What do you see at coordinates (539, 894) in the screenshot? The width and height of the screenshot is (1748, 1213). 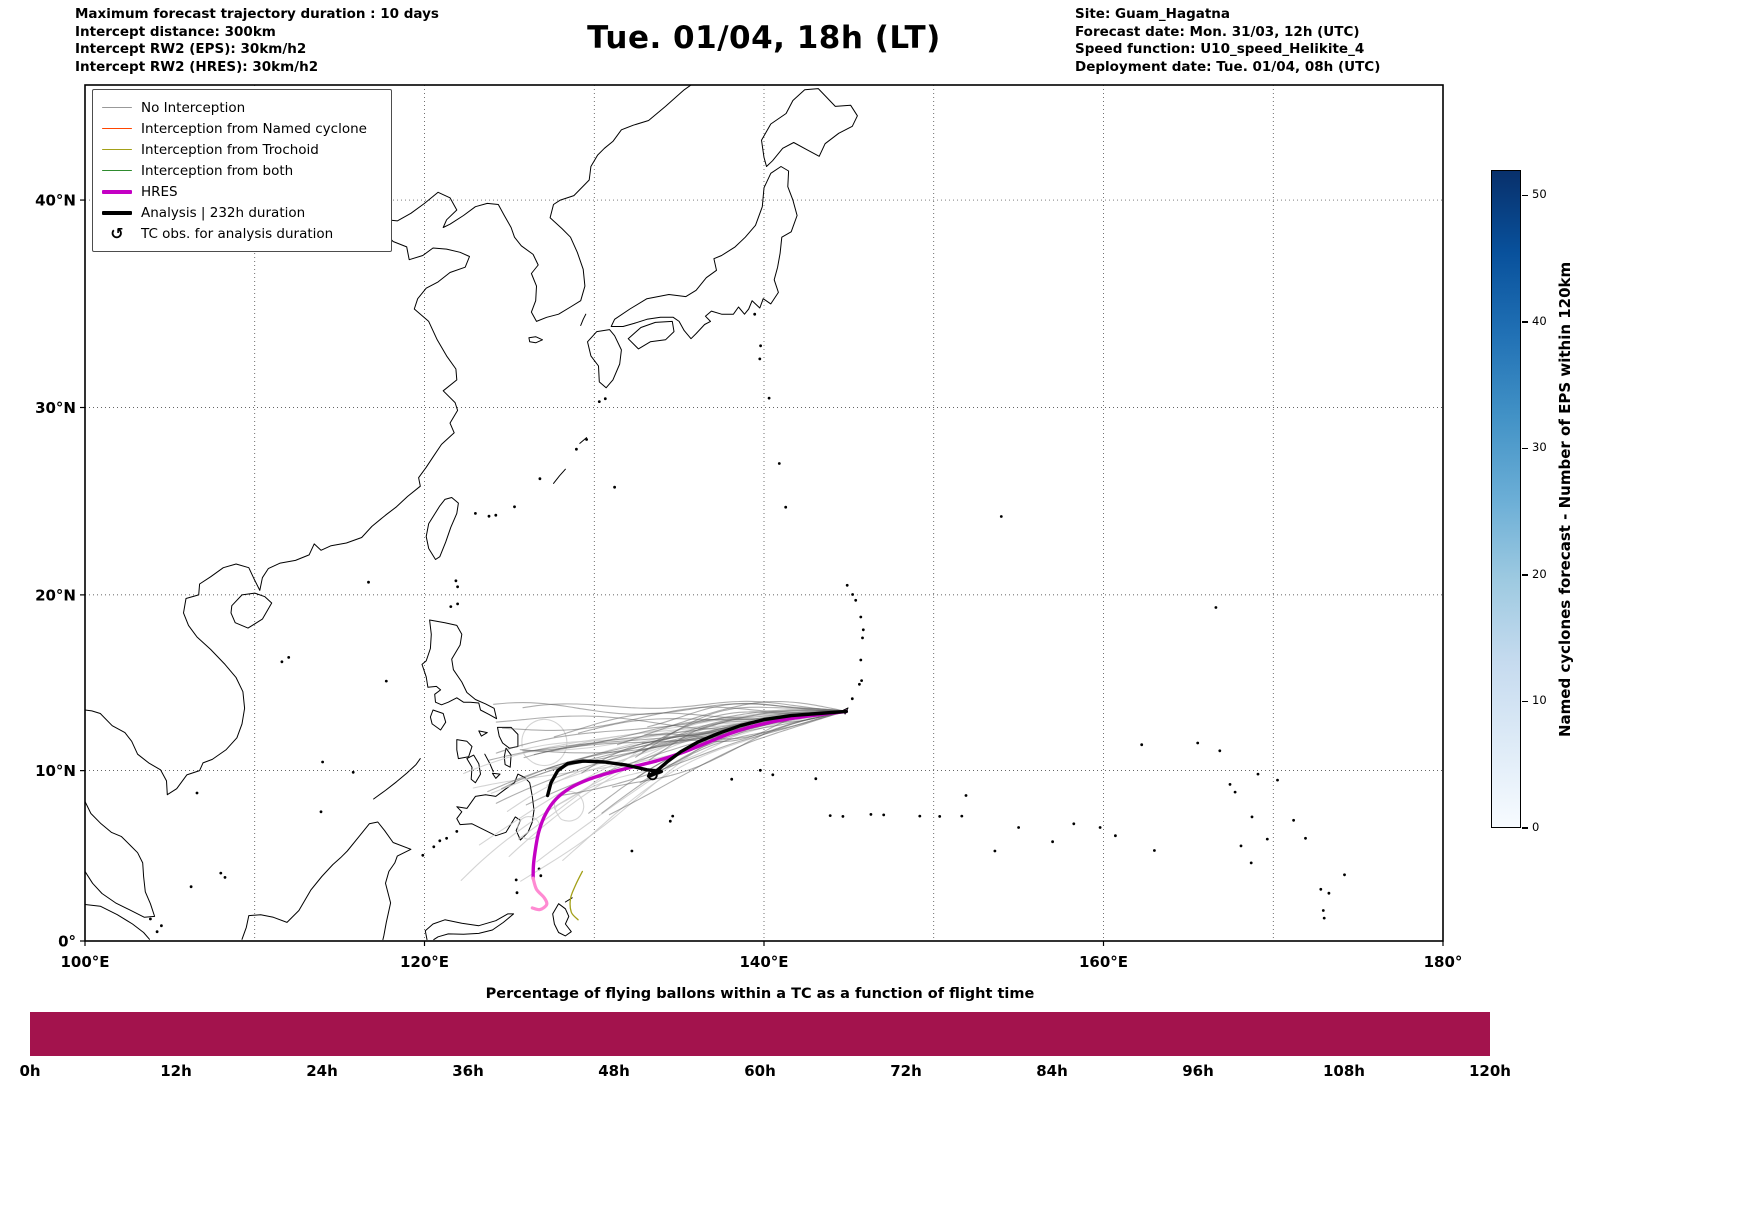 I see `hres-track-tail` at bounding box center [539, 894].